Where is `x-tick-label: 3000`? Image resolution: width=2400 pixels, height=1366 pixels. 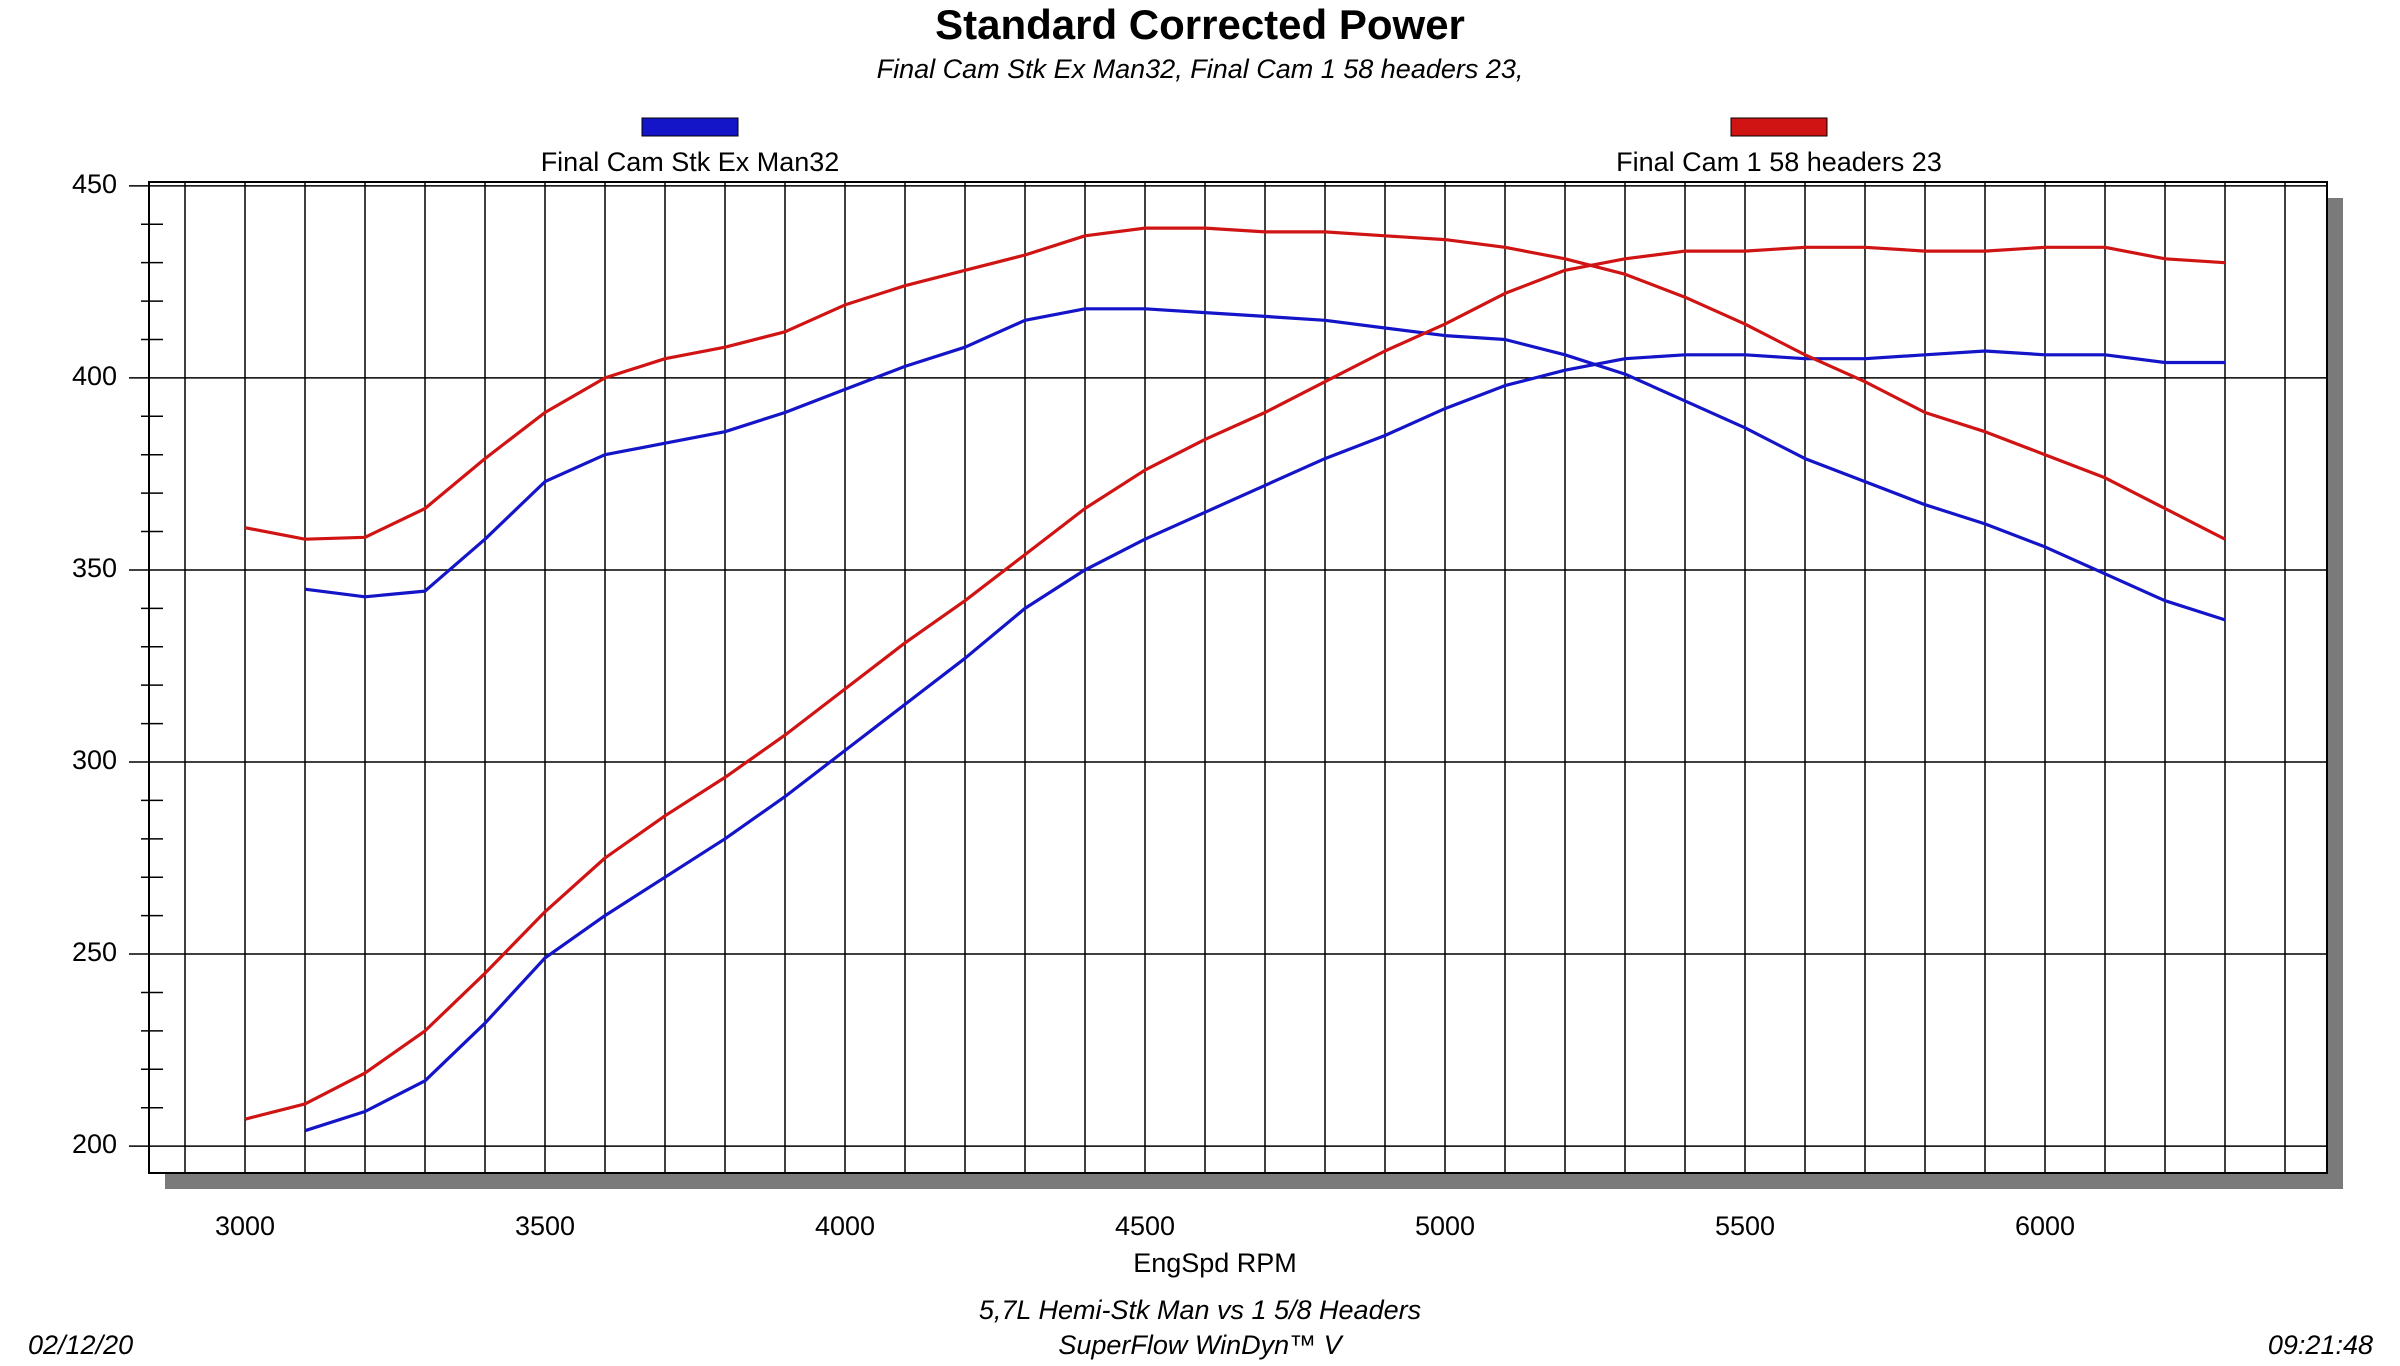
x-tick-label: 3000 is located at coordinates (245, 1226).